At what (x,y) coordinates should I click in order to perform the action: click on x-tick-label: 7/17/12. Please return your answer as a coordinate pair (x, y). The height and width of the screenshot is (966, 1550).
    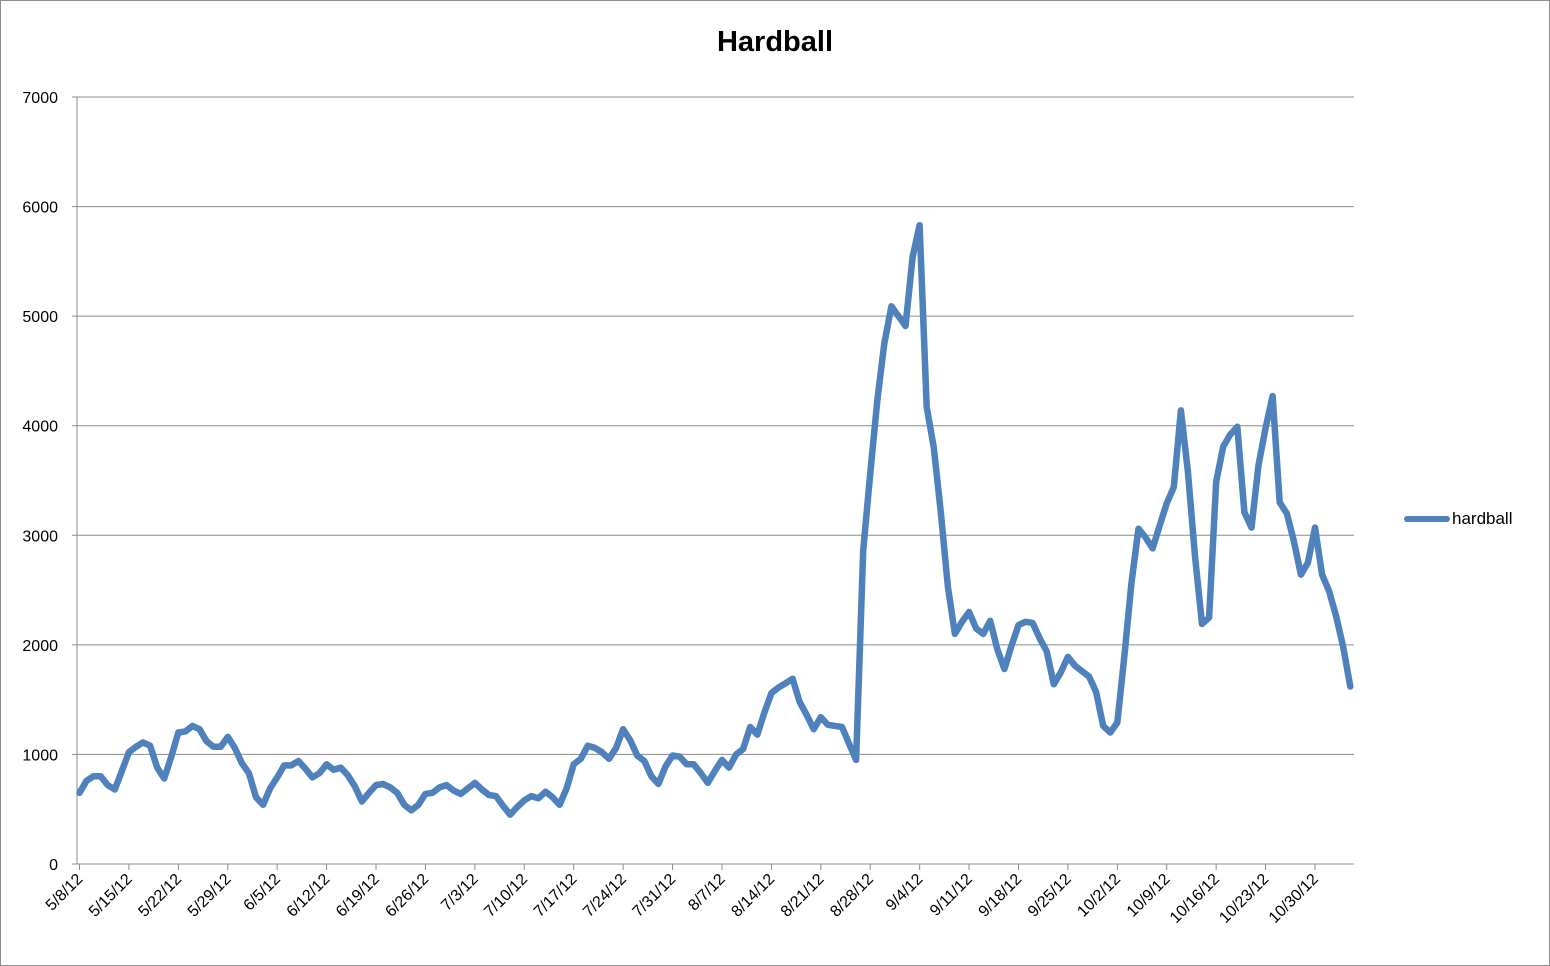
    Looking at the image, I should click on (556, 896).